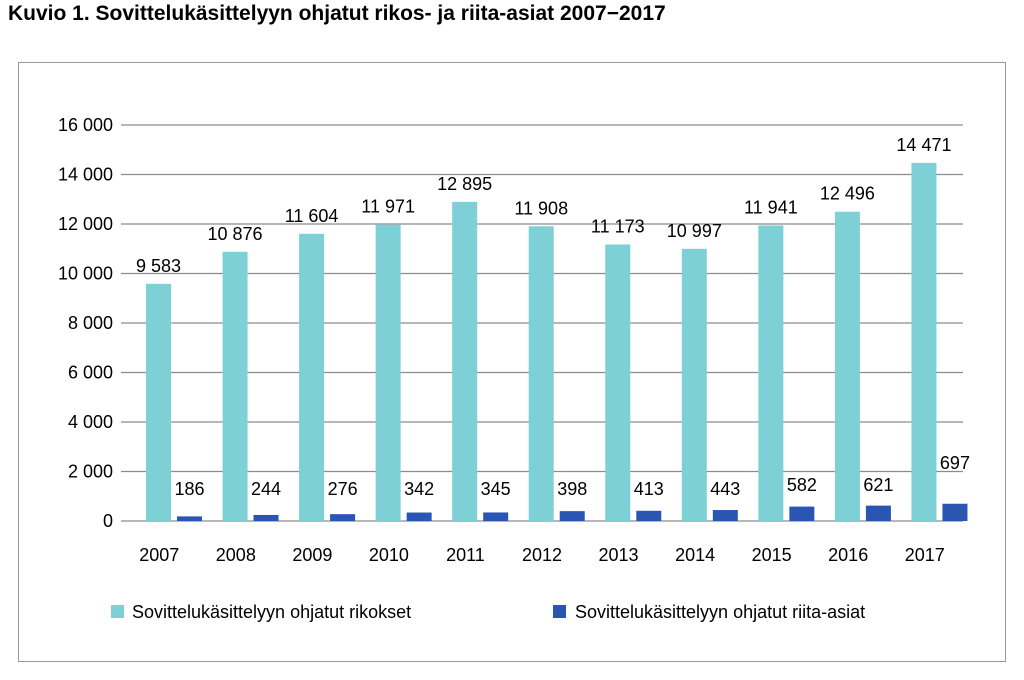 Image resolution: width=1024 pixels, height=680 pixels. I want to click on data-label-rikokset: 11 971, so click(388, 207).